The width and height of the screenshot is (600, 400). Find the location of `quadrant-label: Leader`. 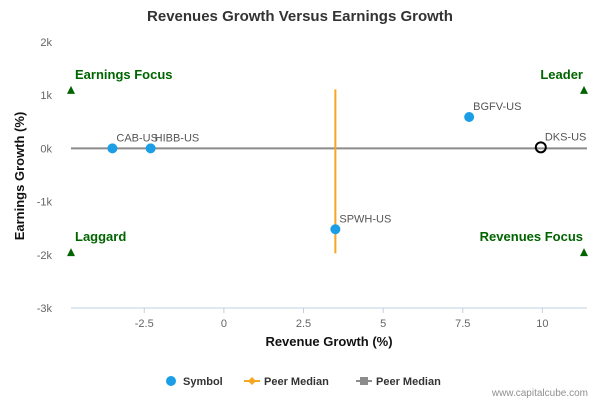

quadrant-label: Leader is located at coordinates (561, 74).